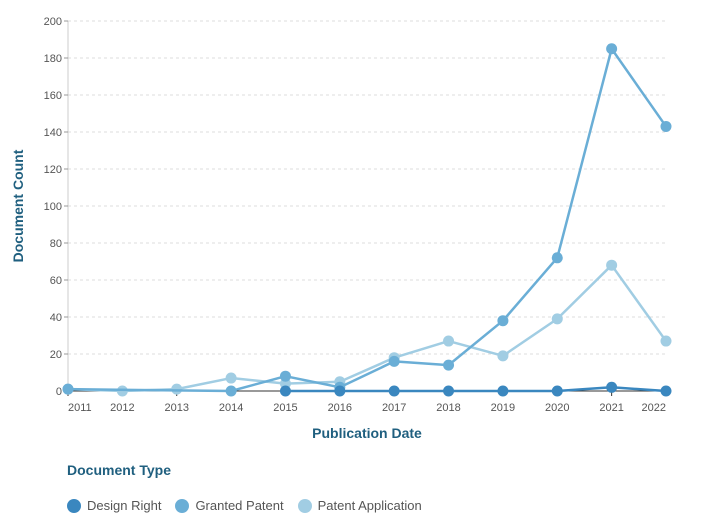  What do you see at coordinates (56, 355) in the screenshot?
I see `y-tick-label: 20` at bounding box center [56, 355].